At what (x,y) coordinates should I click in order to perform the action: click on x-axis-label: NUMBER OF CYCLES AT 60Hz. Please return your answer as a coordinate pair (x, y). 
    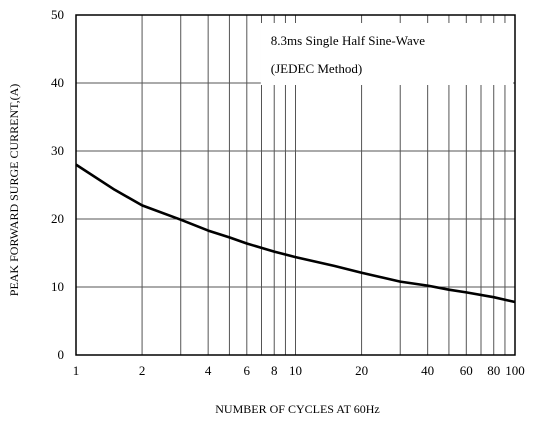
    Looking at the image, I should click on (297, 409).